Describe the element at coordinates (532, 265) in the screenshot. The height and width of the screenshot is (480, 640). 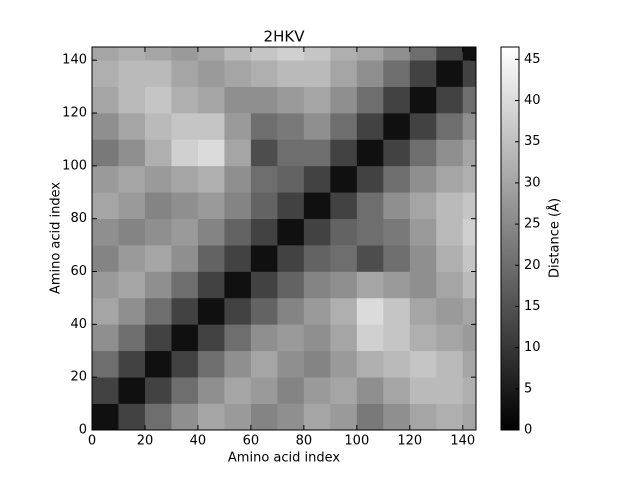
I see `colorbar-tick-label: 20` at that location.